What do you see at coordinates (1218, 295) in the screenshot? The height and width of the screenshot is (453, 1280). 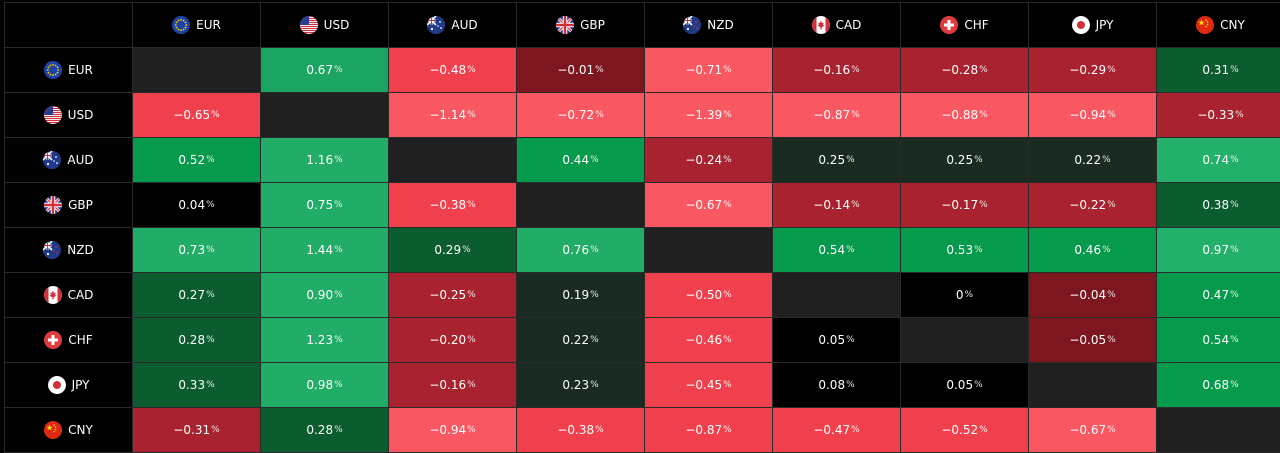 I see `heatmap-cell-cad-cny: 0.47%` at bounding box center [1218, 295].